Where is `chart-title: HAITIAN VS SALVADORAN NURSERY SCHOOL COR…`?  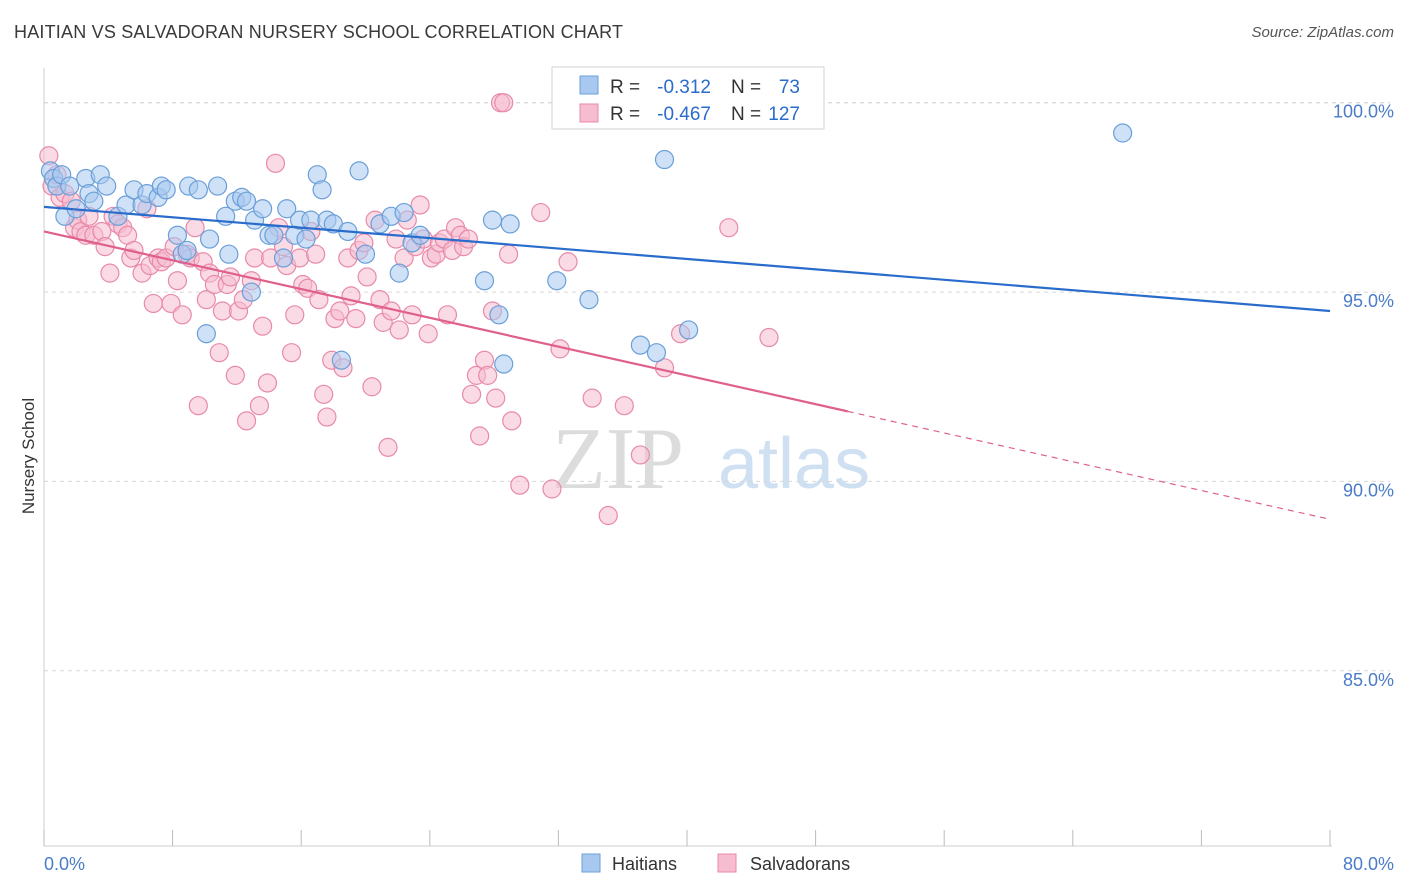
chart-title: HAITIAN VS SALVADORAN NURSERY SCHOOL COR… is located at coordinates (319, 32).